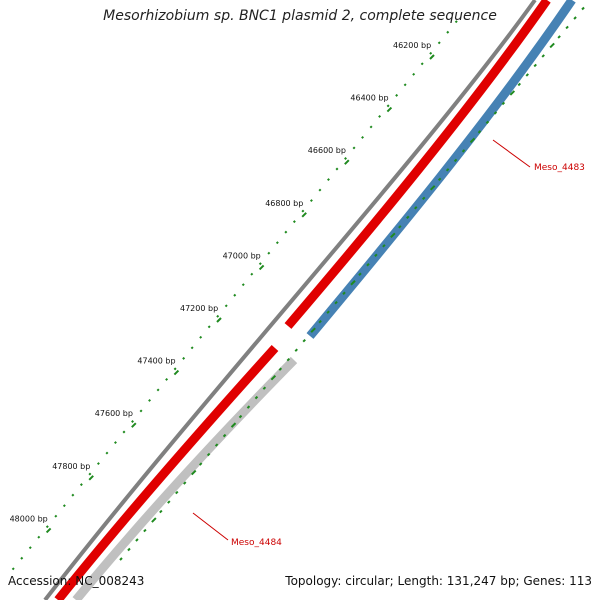 Image resolution: width=600 pixels, height=605 pixels. I want to click on tick-label: 46600 bp, so click(327, 150).